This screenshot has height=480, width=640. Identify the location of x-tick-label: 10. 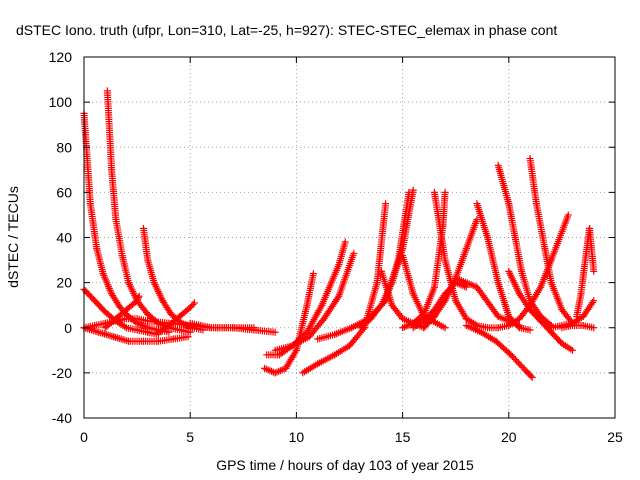
(297, 437).